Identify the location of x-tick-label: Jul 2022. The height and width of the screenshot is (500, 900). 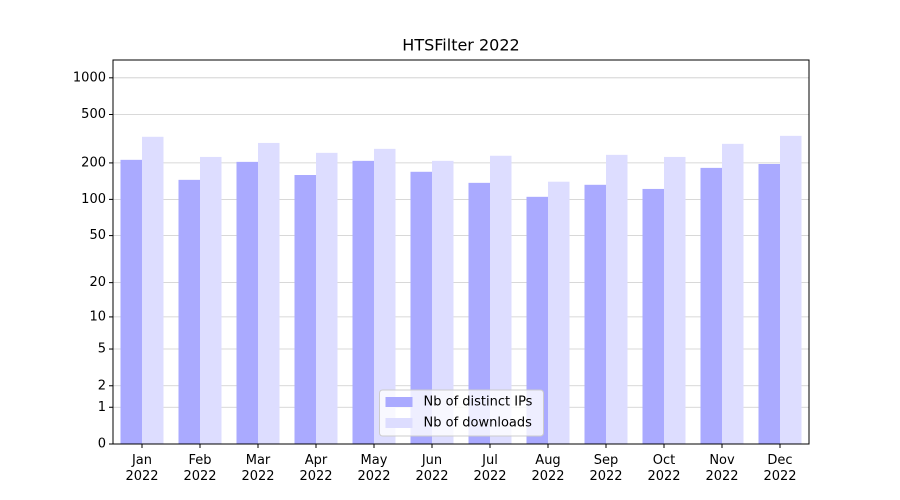
(490, 468).